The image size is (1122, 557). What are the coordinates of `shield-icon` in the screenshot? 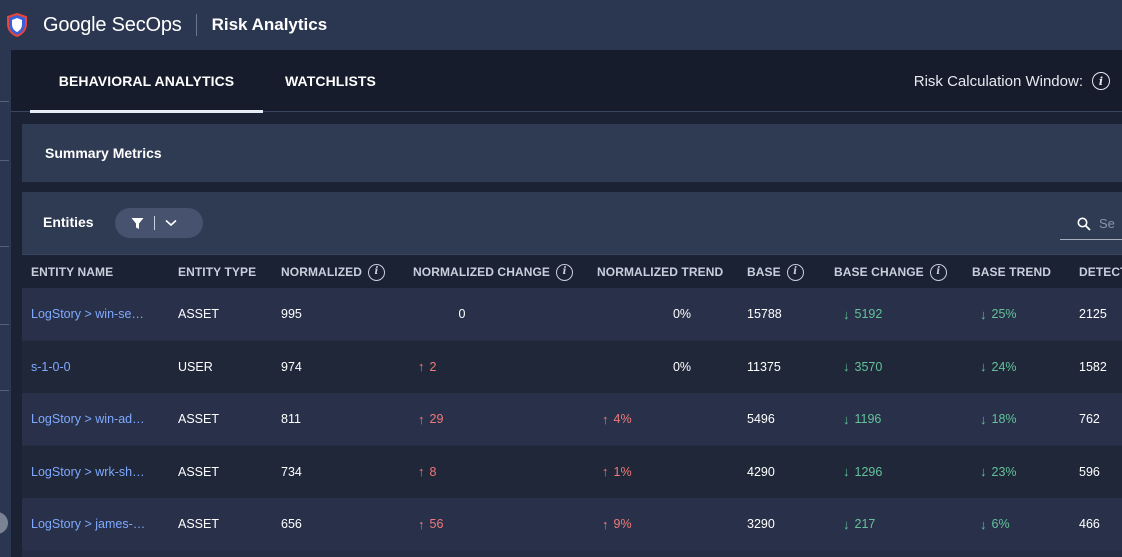 It's located at (18, 25).